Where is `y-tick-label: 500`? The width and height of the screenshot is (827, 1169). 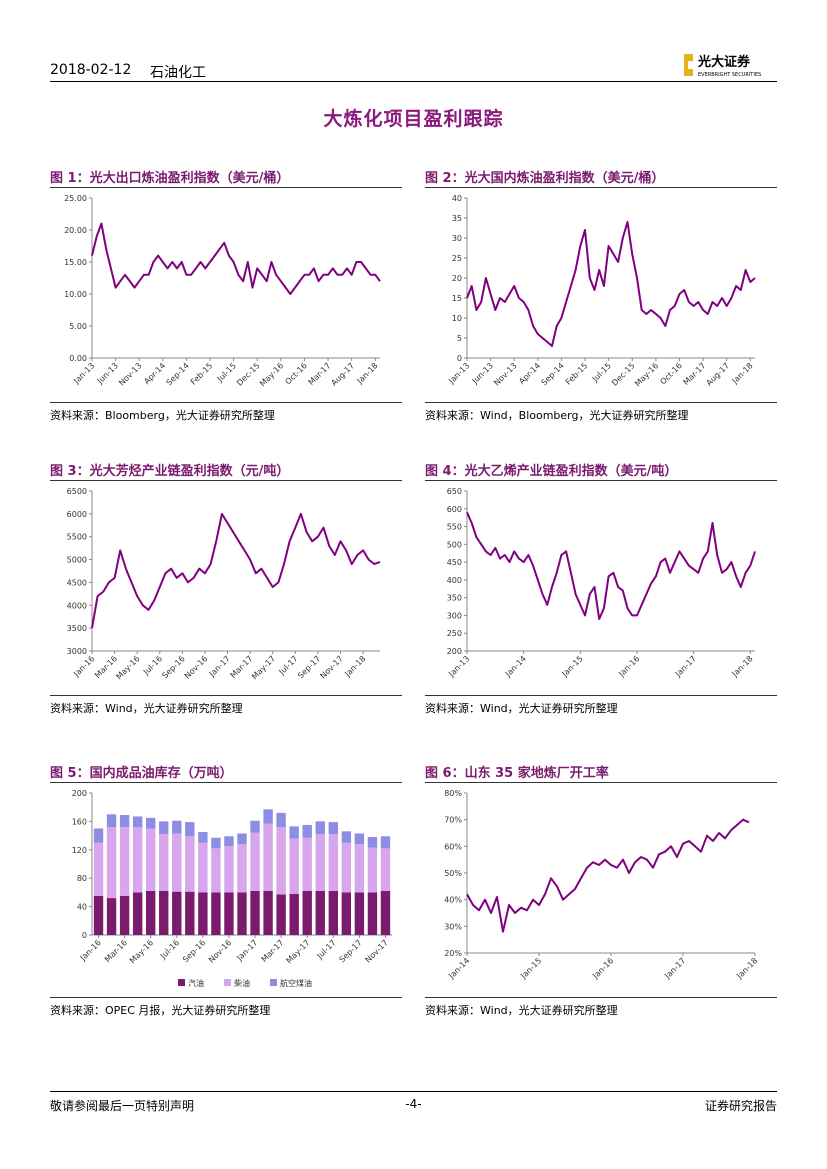
y-tick-label: 500 is located at coordinates (454, 544).